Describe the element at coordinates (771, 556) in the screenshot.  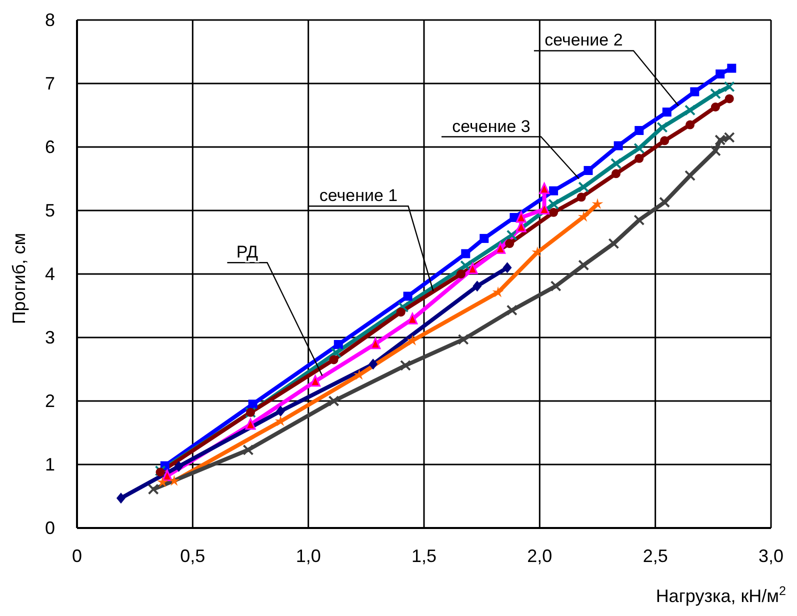
I see `x-tick-label: 3,0` at that location.